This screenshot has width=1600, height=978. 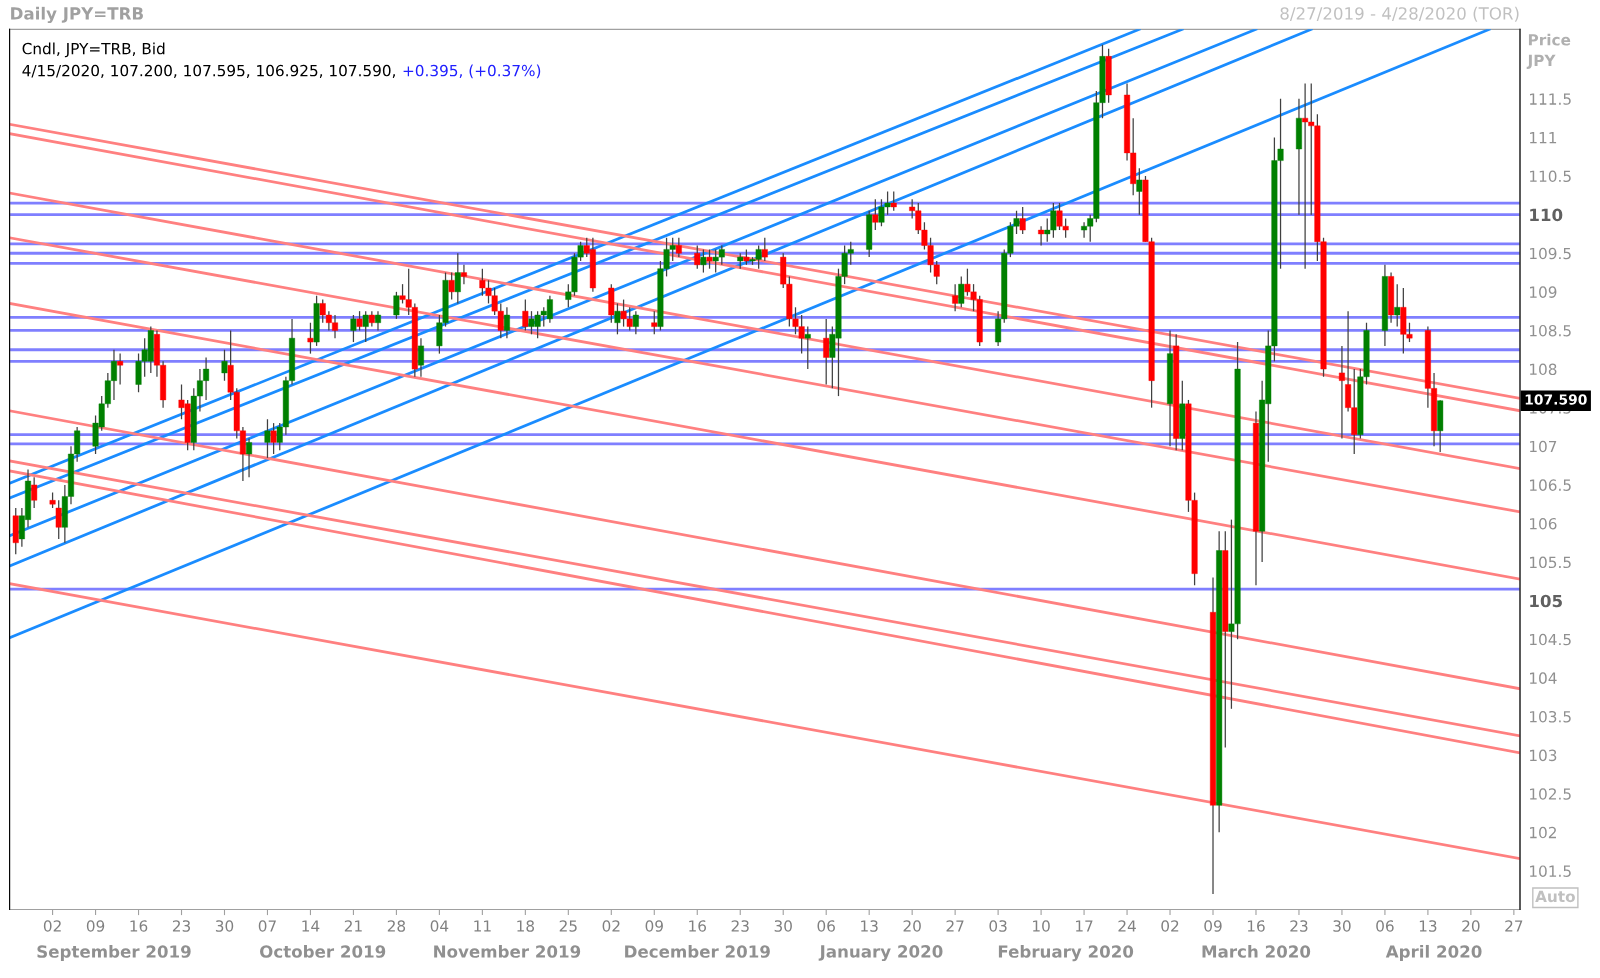 What do you see at coordinates (1399, 14) in the screenshot?
I see `chart-subtitle: 8/27/2019 - 4/28/2020 (TOR)` at bounding box center [1399, 14].